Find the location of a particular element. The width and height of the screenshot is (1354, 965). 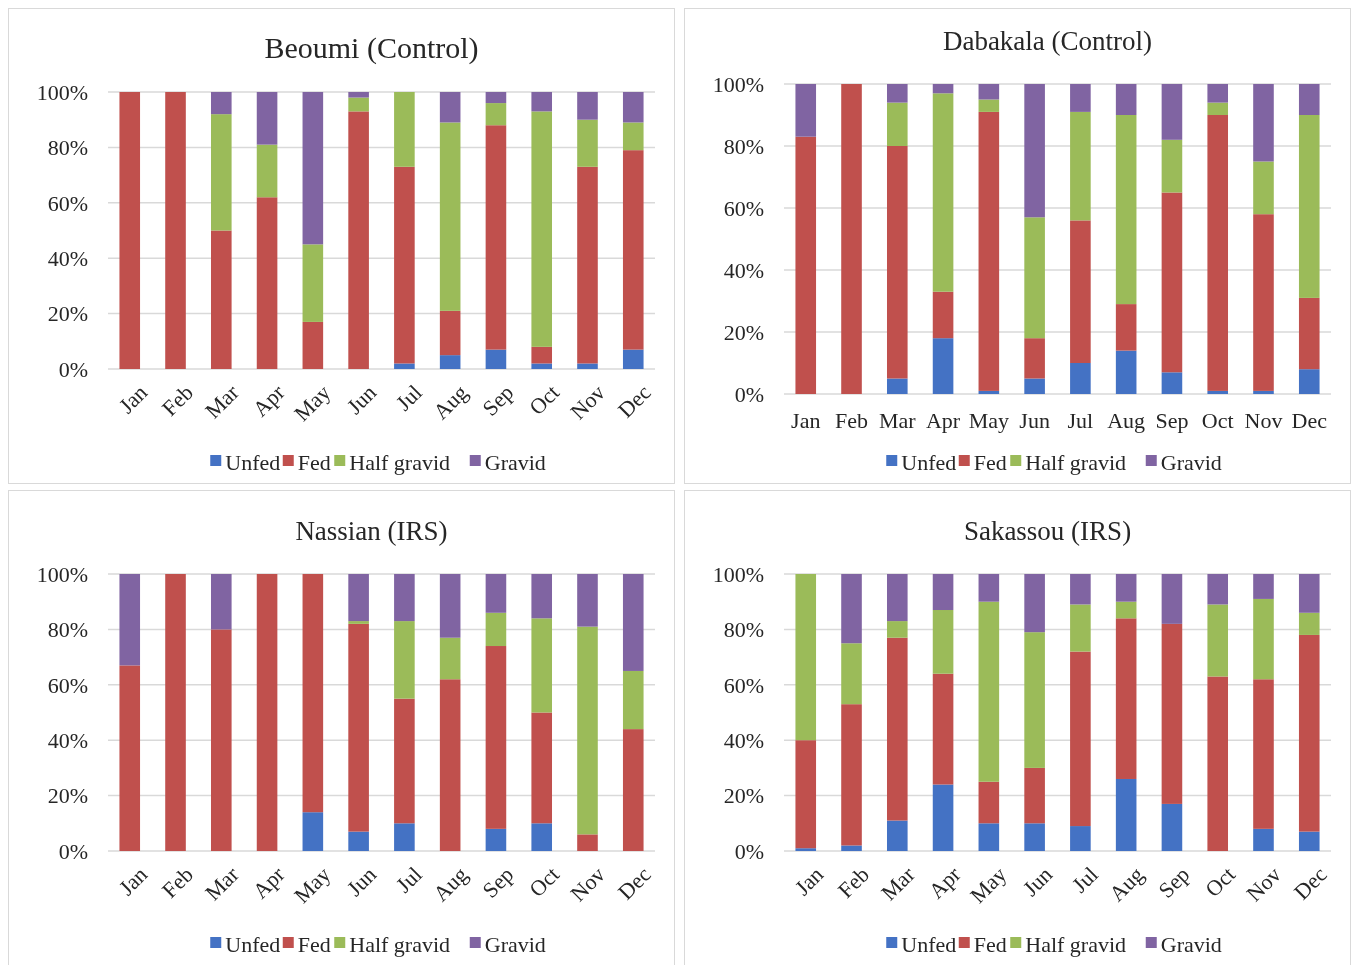

chart-title: Nassian (IRS) is located at coordinates (371, 531).